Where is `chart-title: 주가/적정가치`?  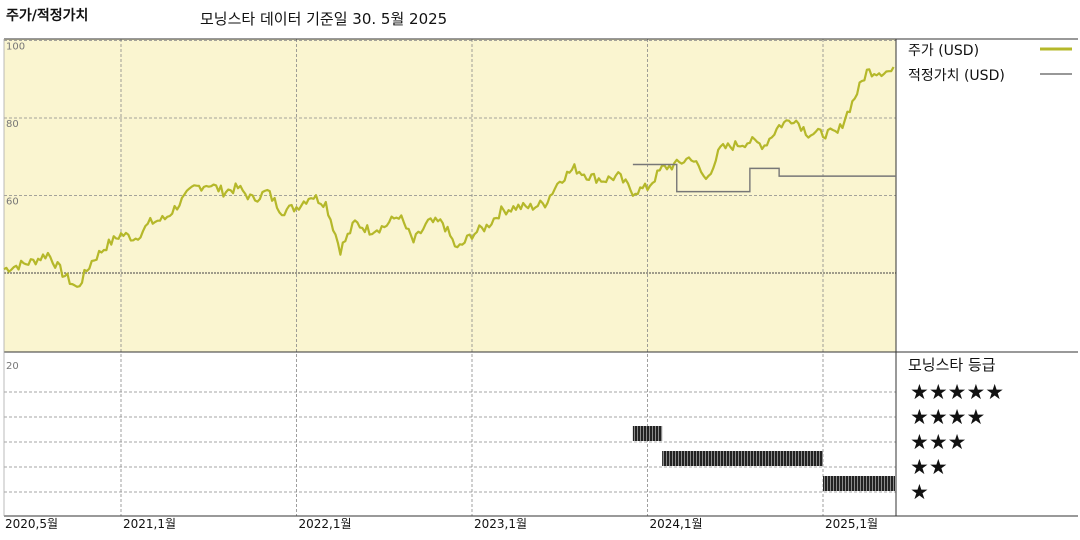 chart-title: 주가/적정가치 is located at coordinates (47, 16).